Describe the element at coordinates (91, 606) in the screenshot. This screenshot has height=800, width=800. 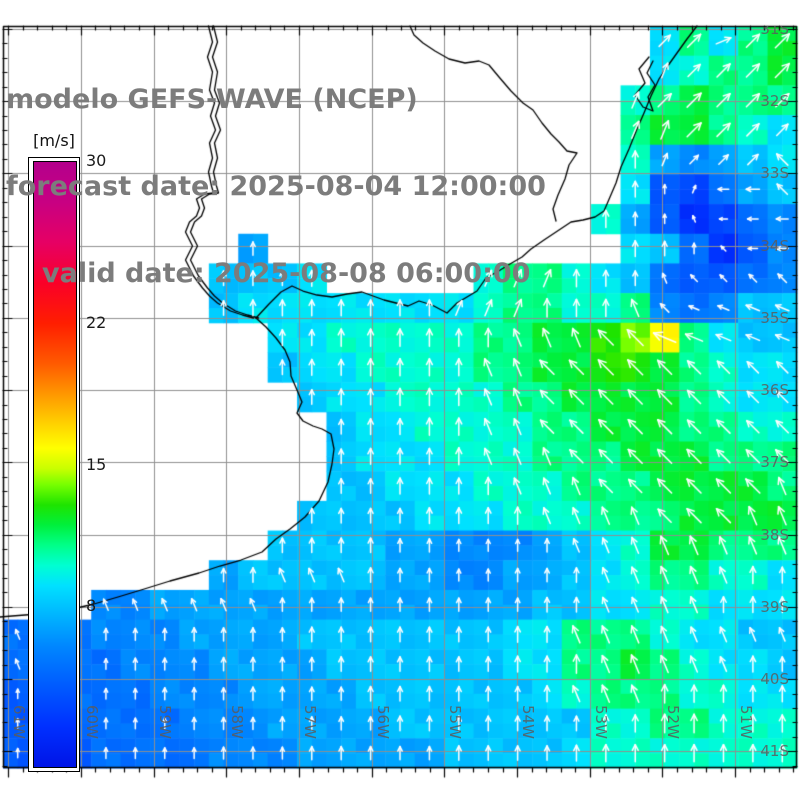
I see `colorbar-tick-label: 8` at that location.